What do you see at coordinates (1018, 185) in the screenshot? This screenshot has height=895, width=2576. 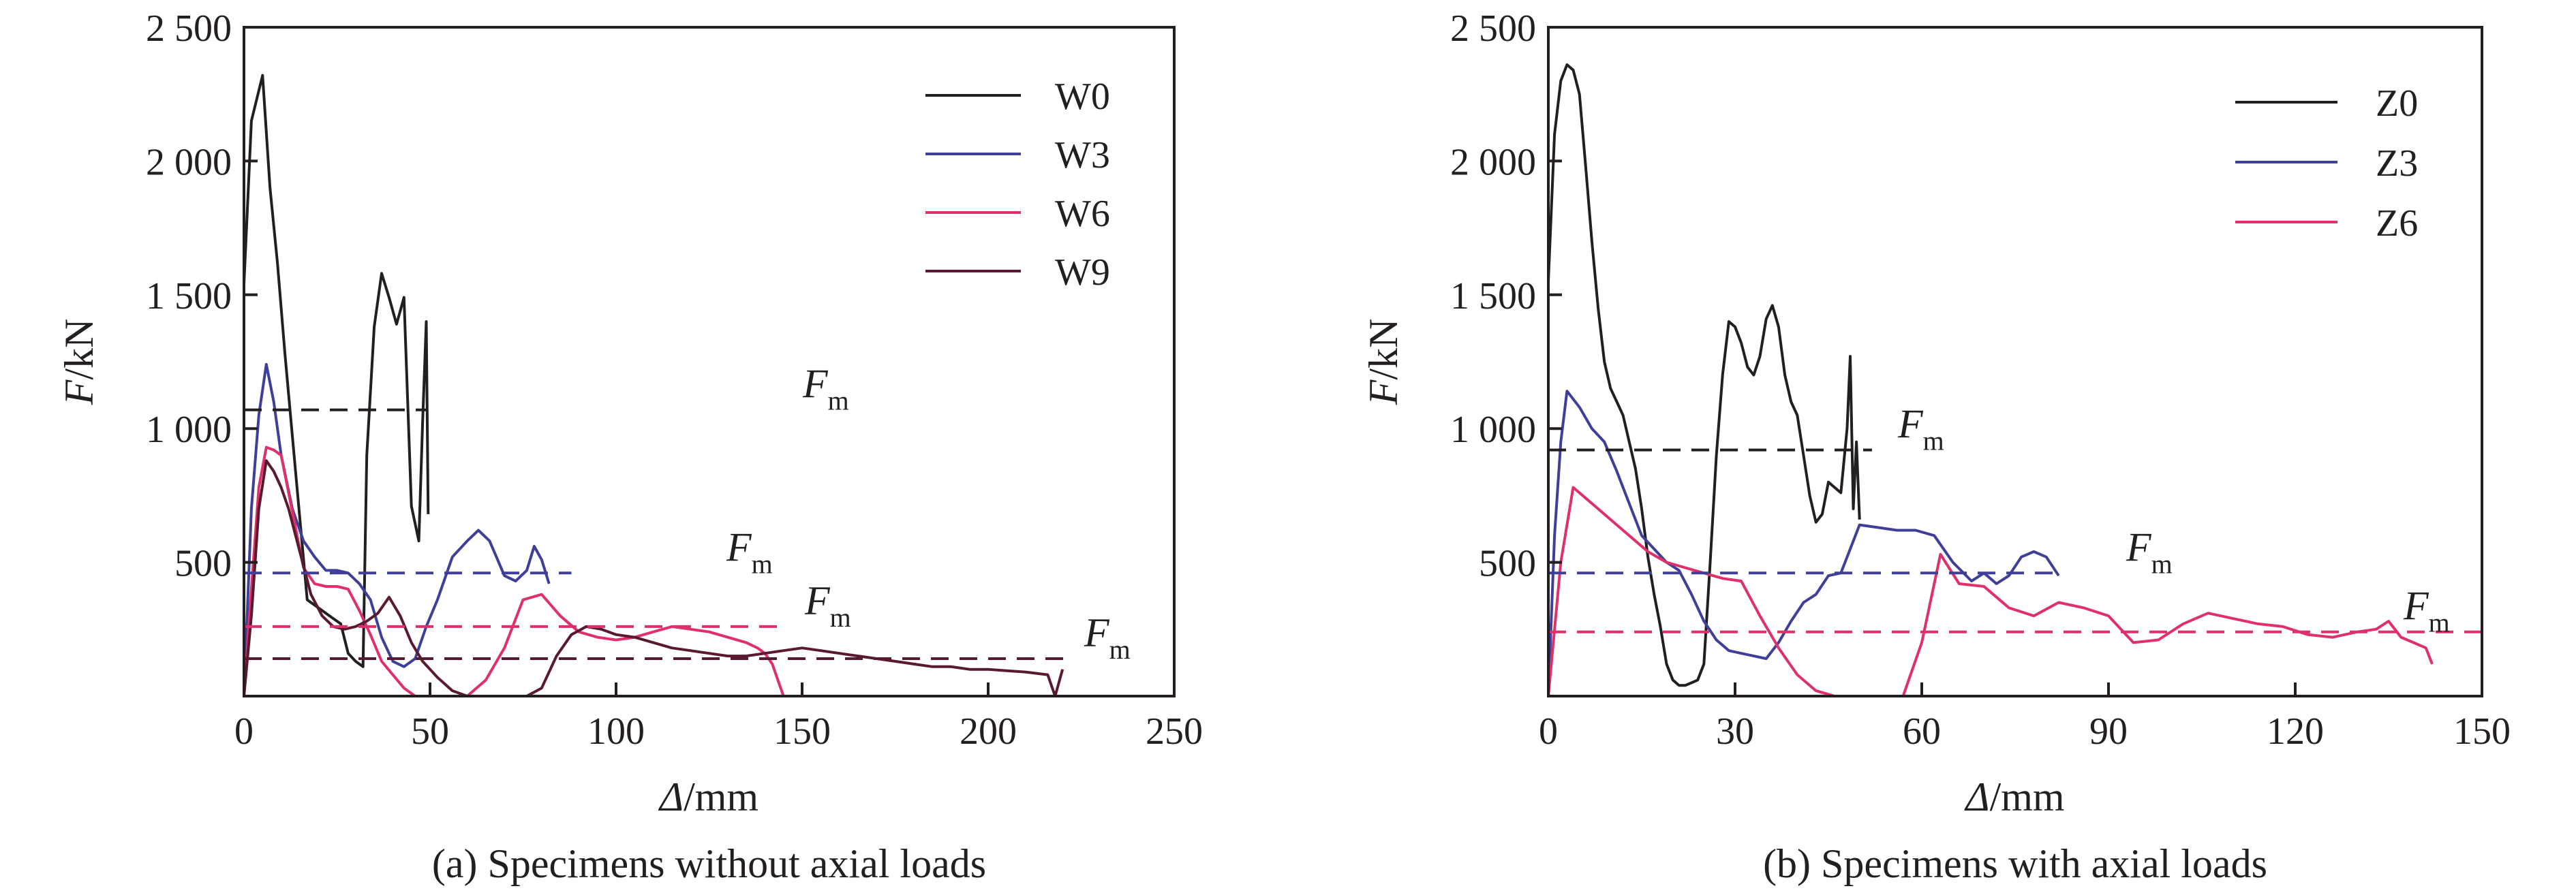 I see `legend: W0 W3 W6 W9` at bounding box center [1018, 185].